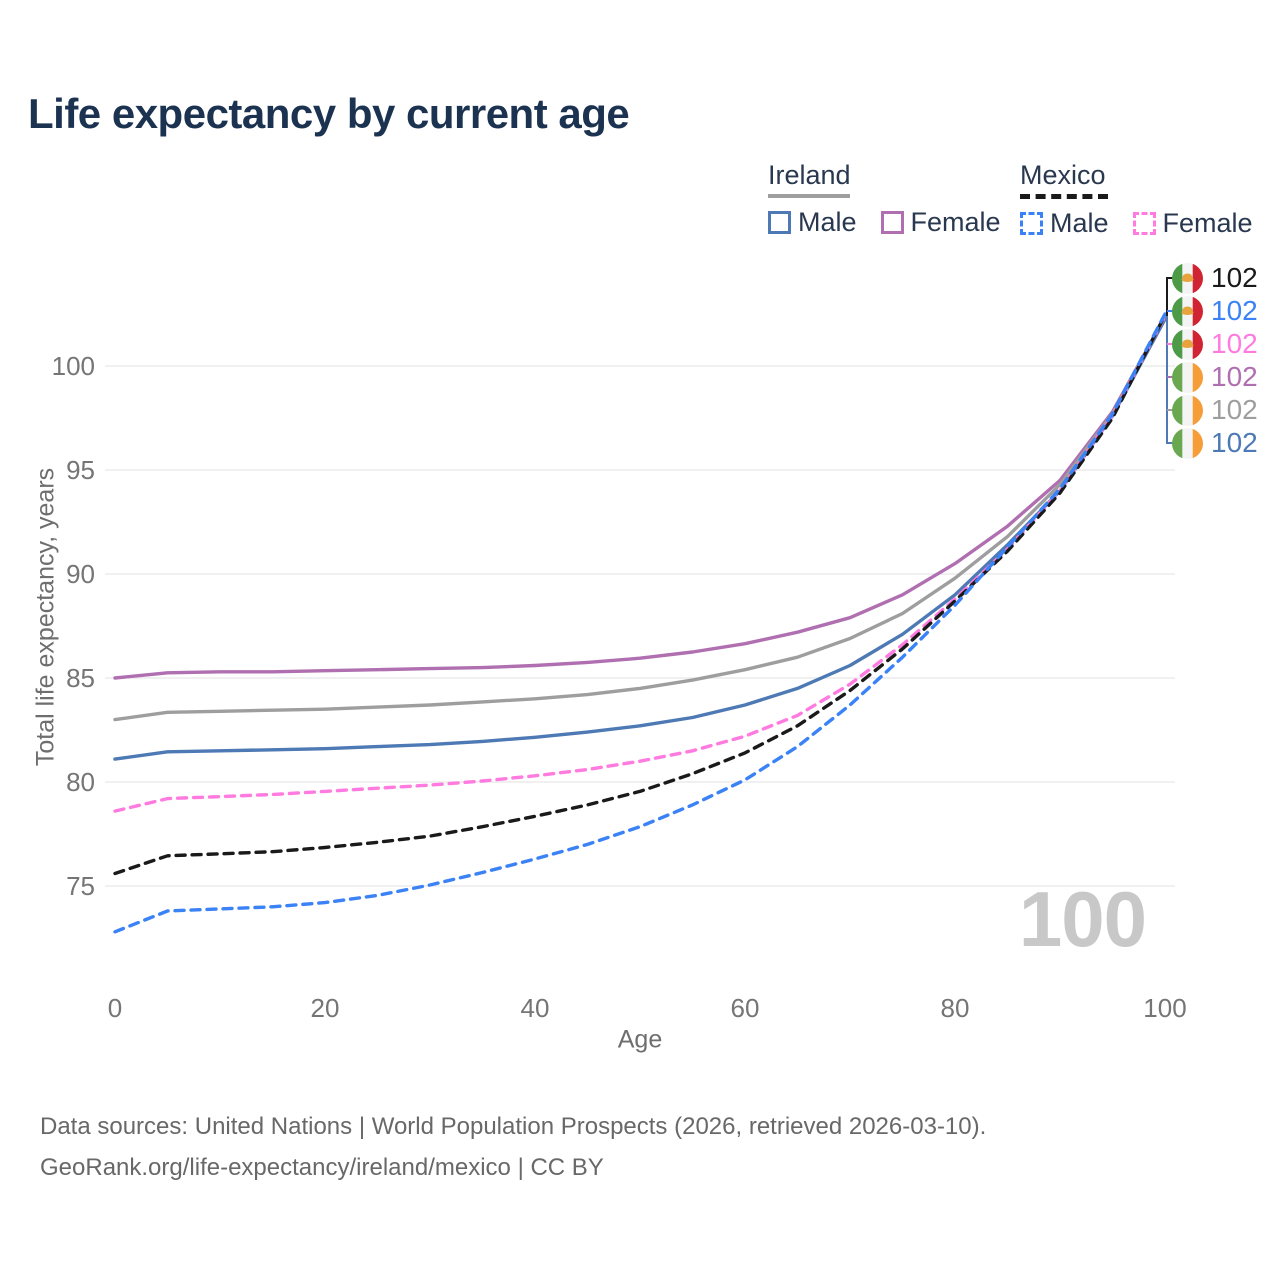 The image size is (1280, 1280). I want to click on legend-ireland-items: Male Female, so click(884, 222).